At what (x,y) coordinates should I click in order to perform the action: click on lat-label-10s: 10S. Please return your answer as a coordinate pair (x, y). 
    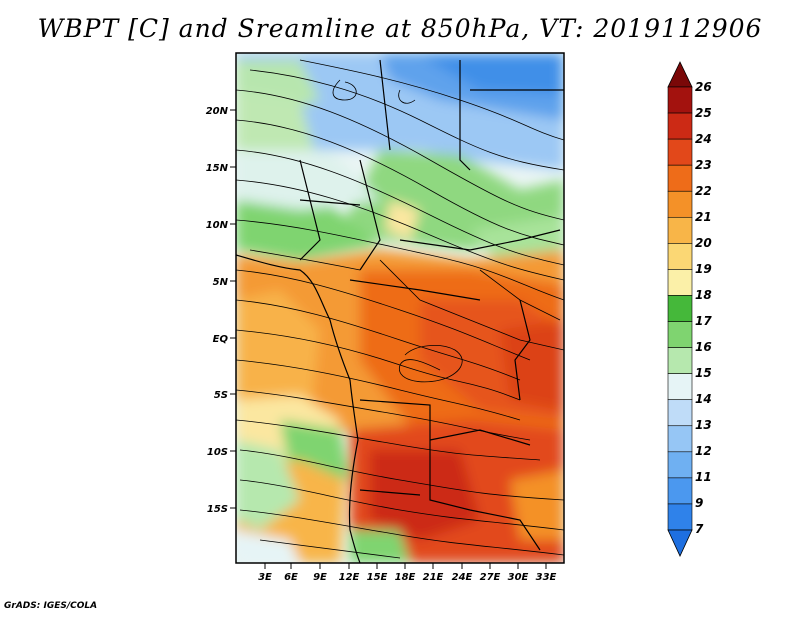
    Looking at the image, I should click on (217, 452).